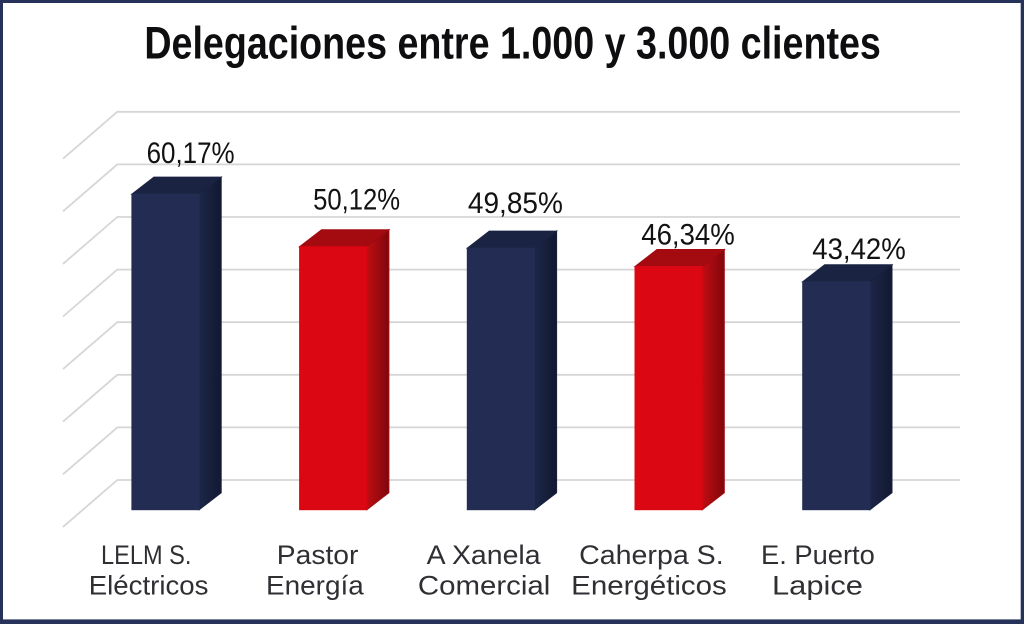  I want to click on svg-text: Caherpa S., so click(651, 555).